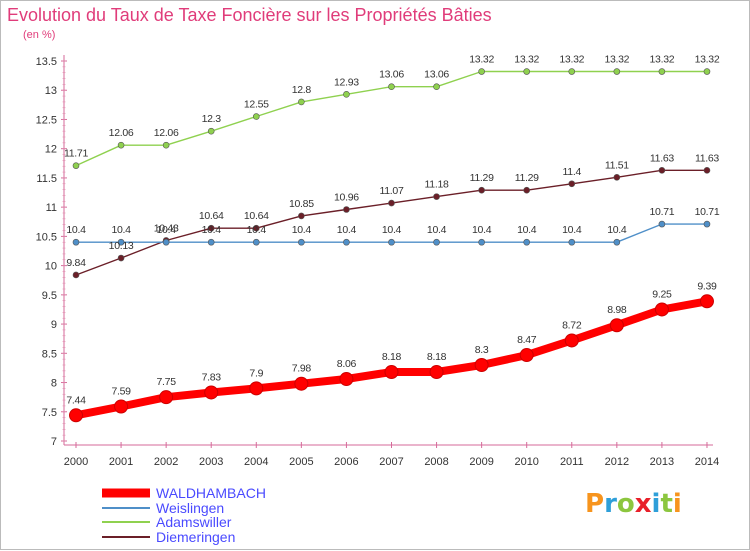 This screenshot has height=551, width=750. I want to click on data-label: 7.9, so click(256, 373).